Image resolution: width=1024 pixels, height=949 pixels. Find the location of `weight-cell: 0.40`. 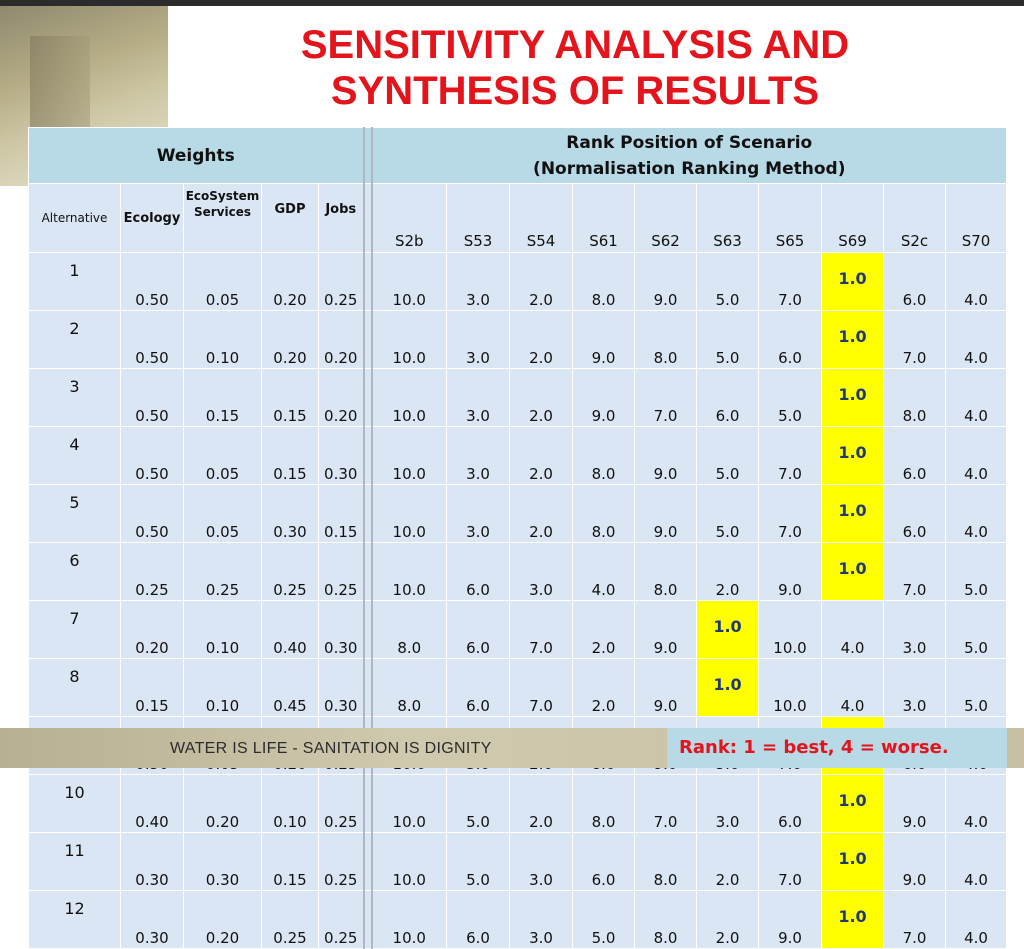

weight-cell: 0.40 is located at coordinates (152, 803).